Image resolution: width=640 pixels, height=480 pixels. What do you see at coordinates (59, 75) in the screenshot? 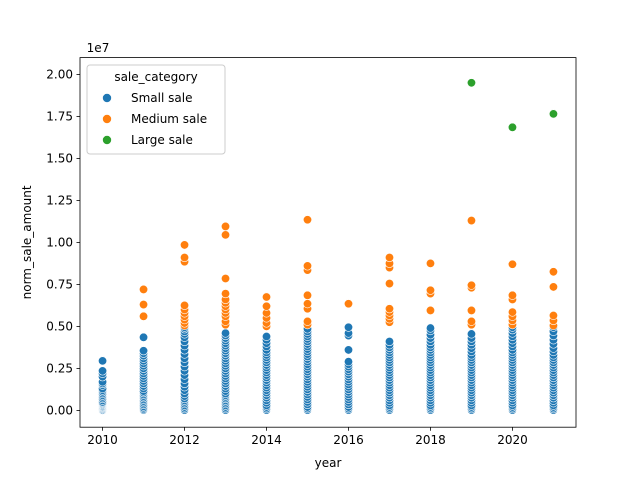
I see `y-tick-label: 2.00` at bounding box center [59, 75].